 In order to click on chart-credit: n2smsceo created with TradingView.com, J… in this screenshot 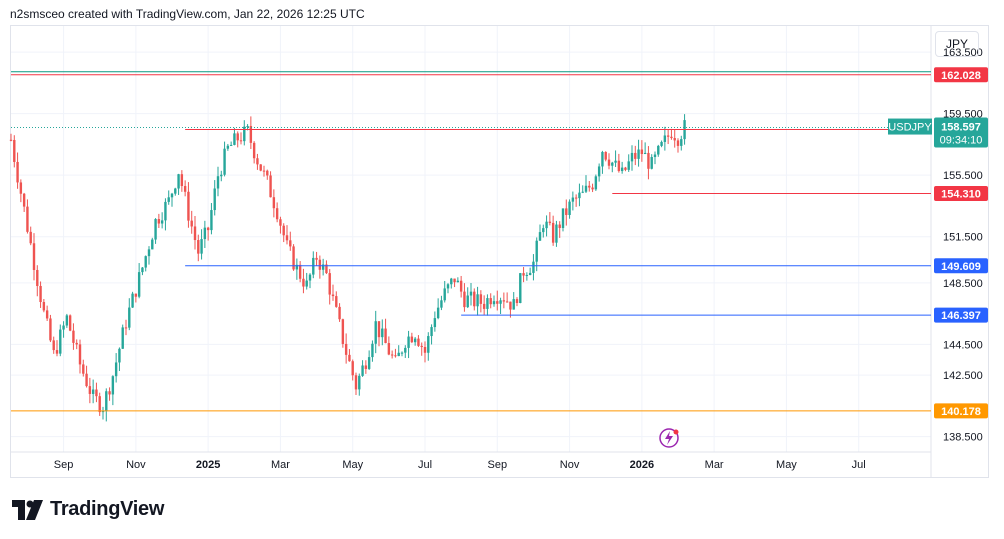, I will do `click(187, 14)`.